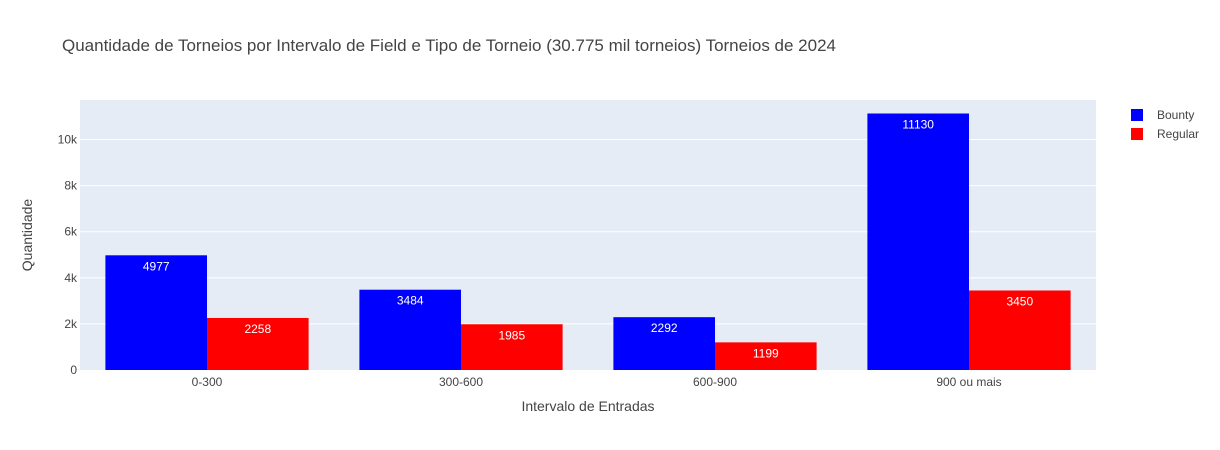 This screenshot has height=450, width=1220. I want to click on bar-value-label: 2258, so click(257, 329).